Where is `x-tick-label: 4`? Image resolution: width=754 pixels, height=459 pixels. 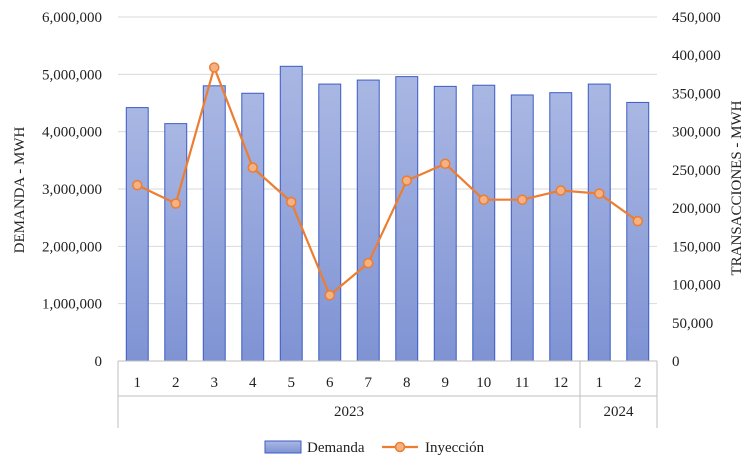
x-tick-label: 4 is located at coordinates (253, 383).